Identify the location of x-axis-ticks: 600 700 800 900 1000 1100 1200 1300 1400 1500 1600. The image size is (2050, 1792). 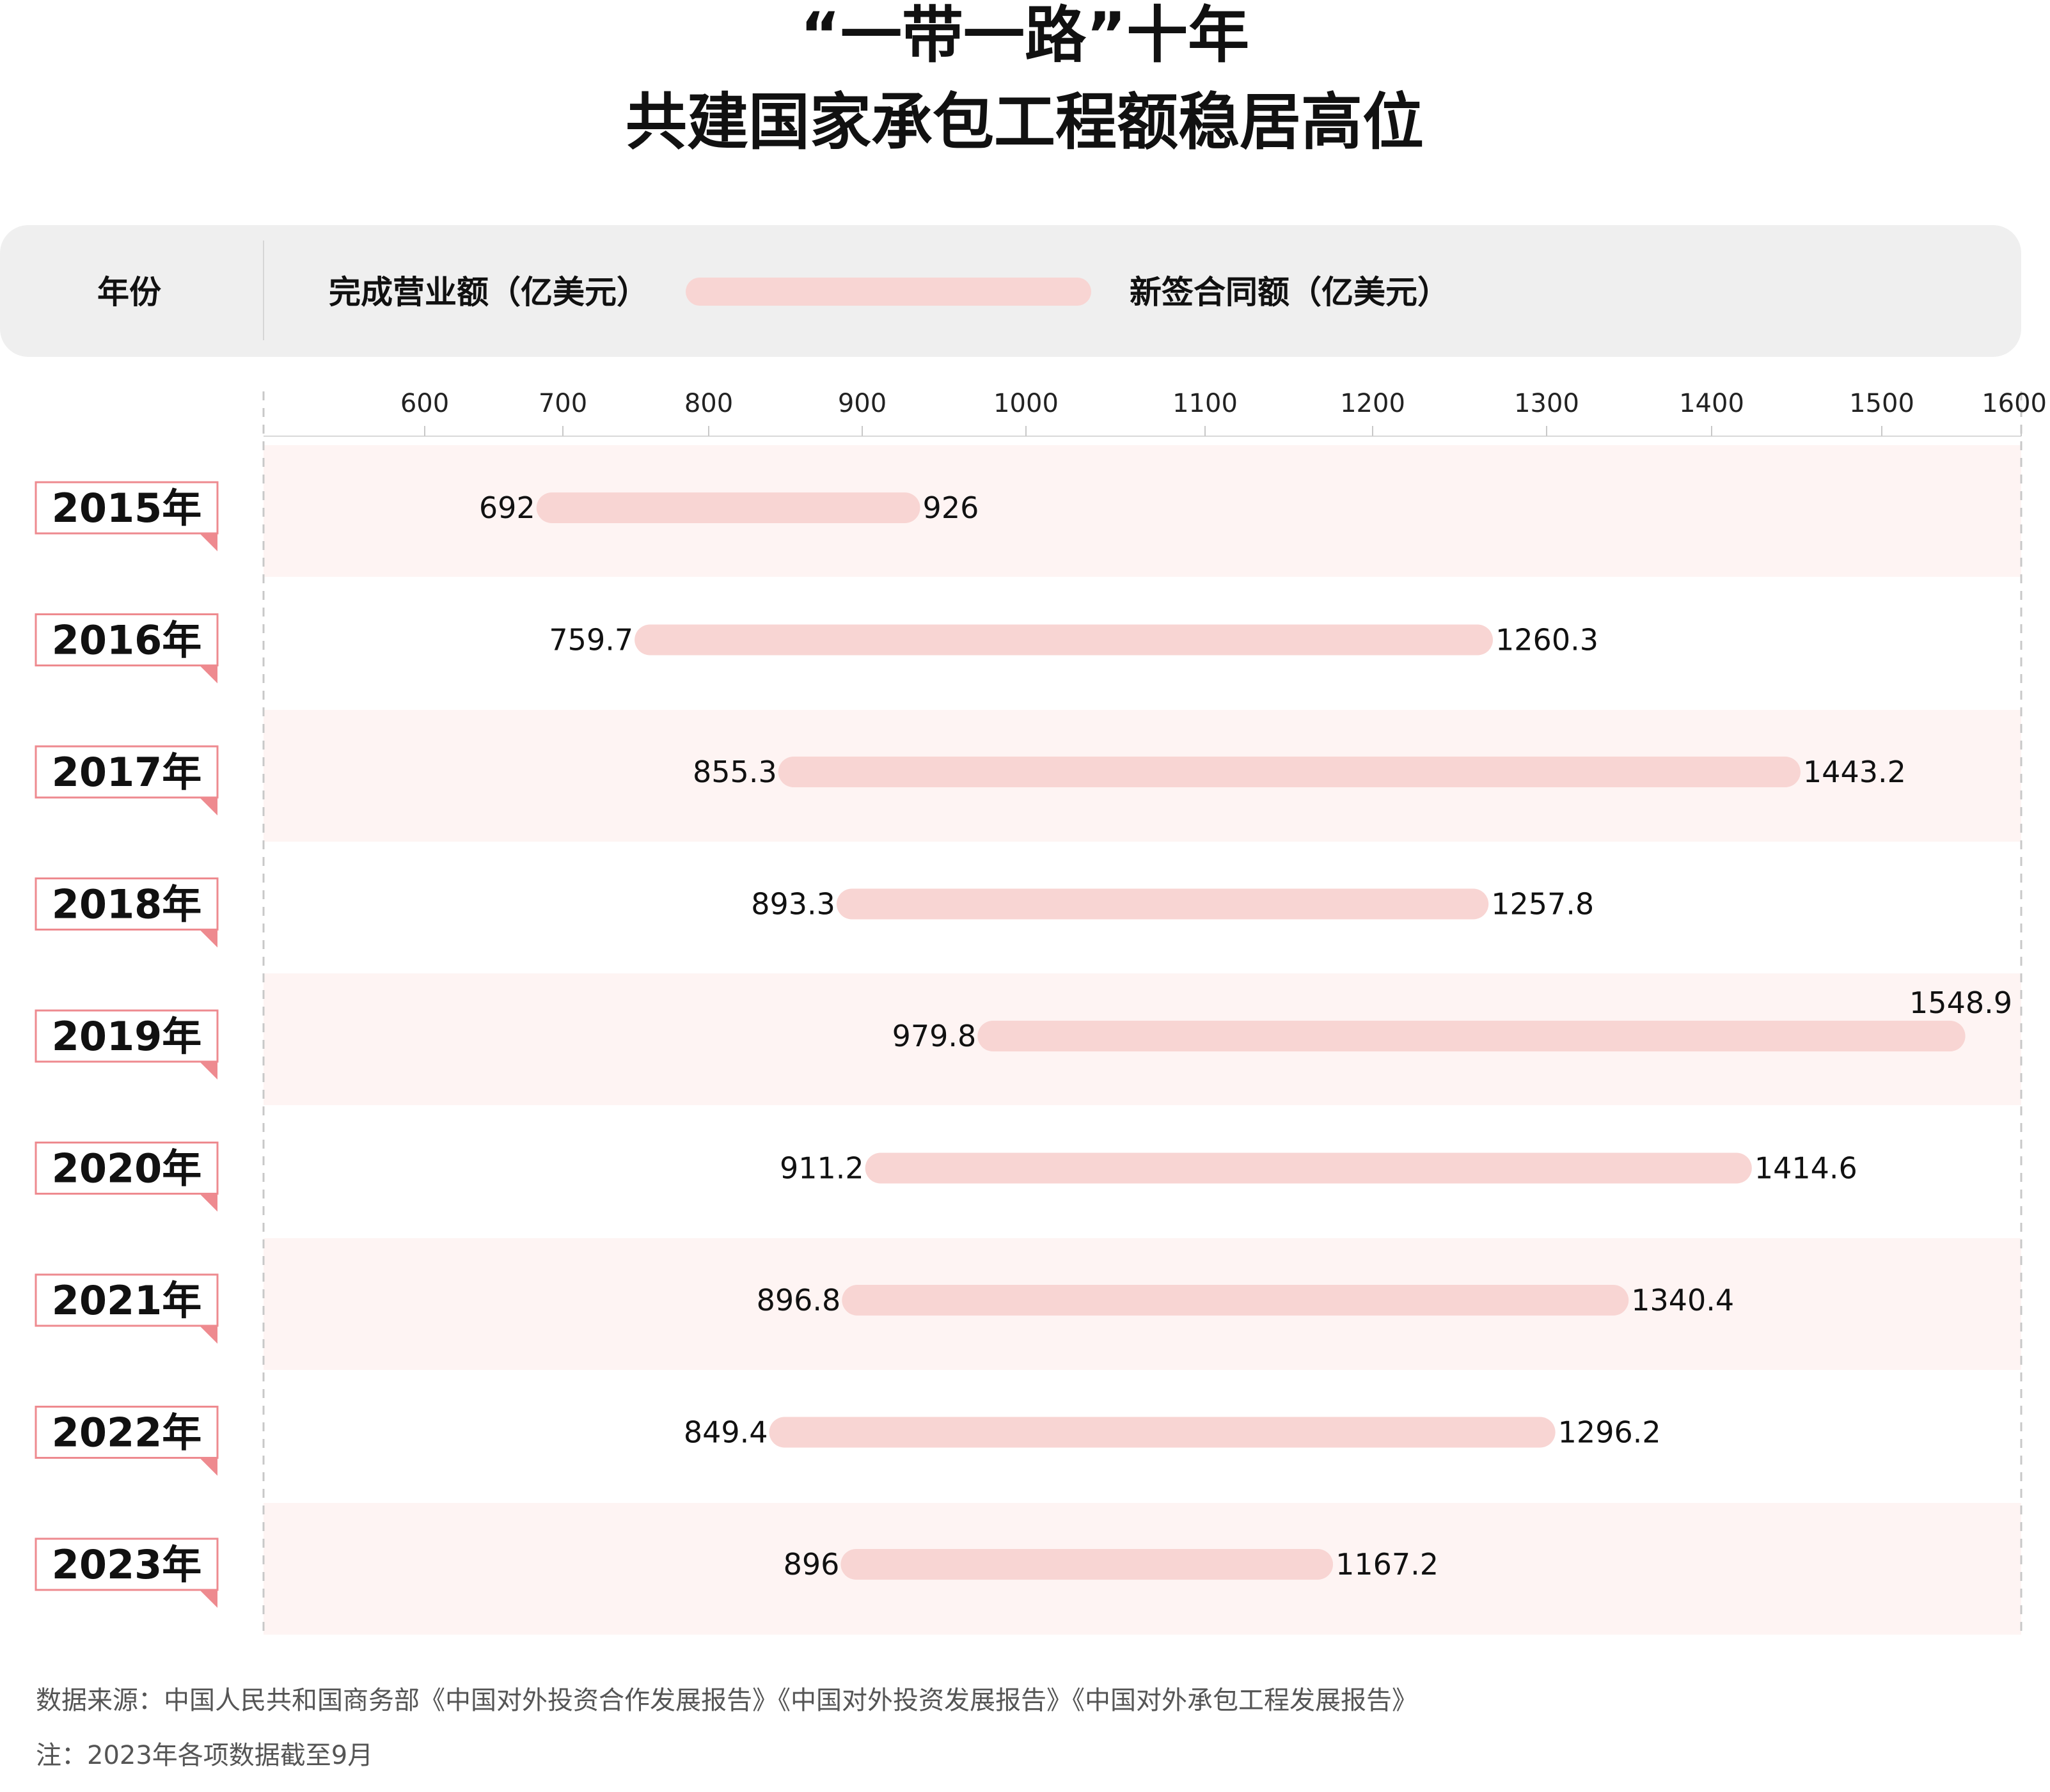
(1223, 412).